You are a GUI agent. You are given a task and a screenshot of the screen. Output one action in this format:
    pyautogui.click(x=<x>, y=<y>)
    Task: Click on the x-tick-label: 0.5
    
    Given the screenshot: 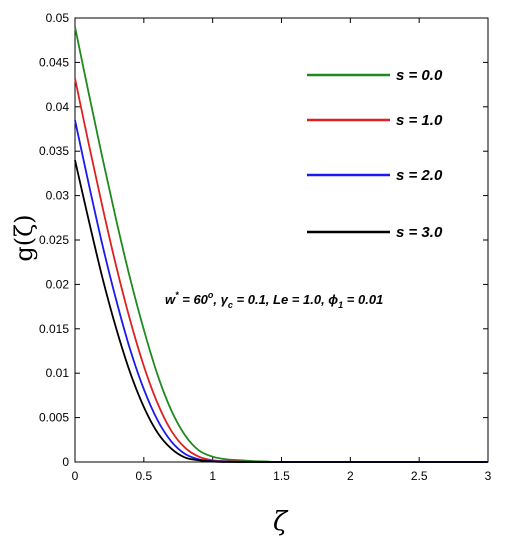 What is the action you would take?
    pyautogui.click(x=143, y=476)
    